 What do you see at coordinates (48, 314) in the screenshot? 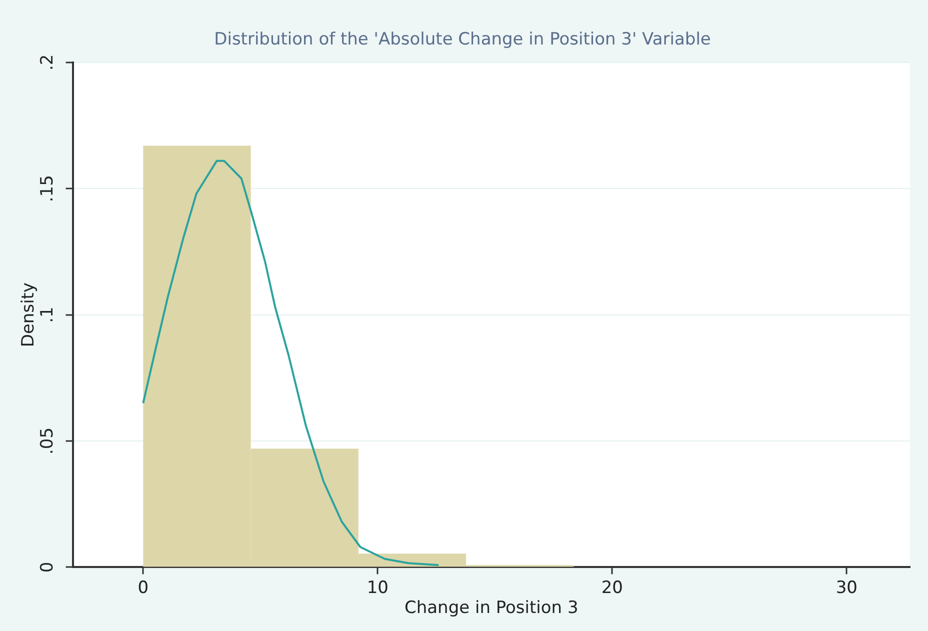
I see `y-tick-label: .1` at bounding box center [48, 314].